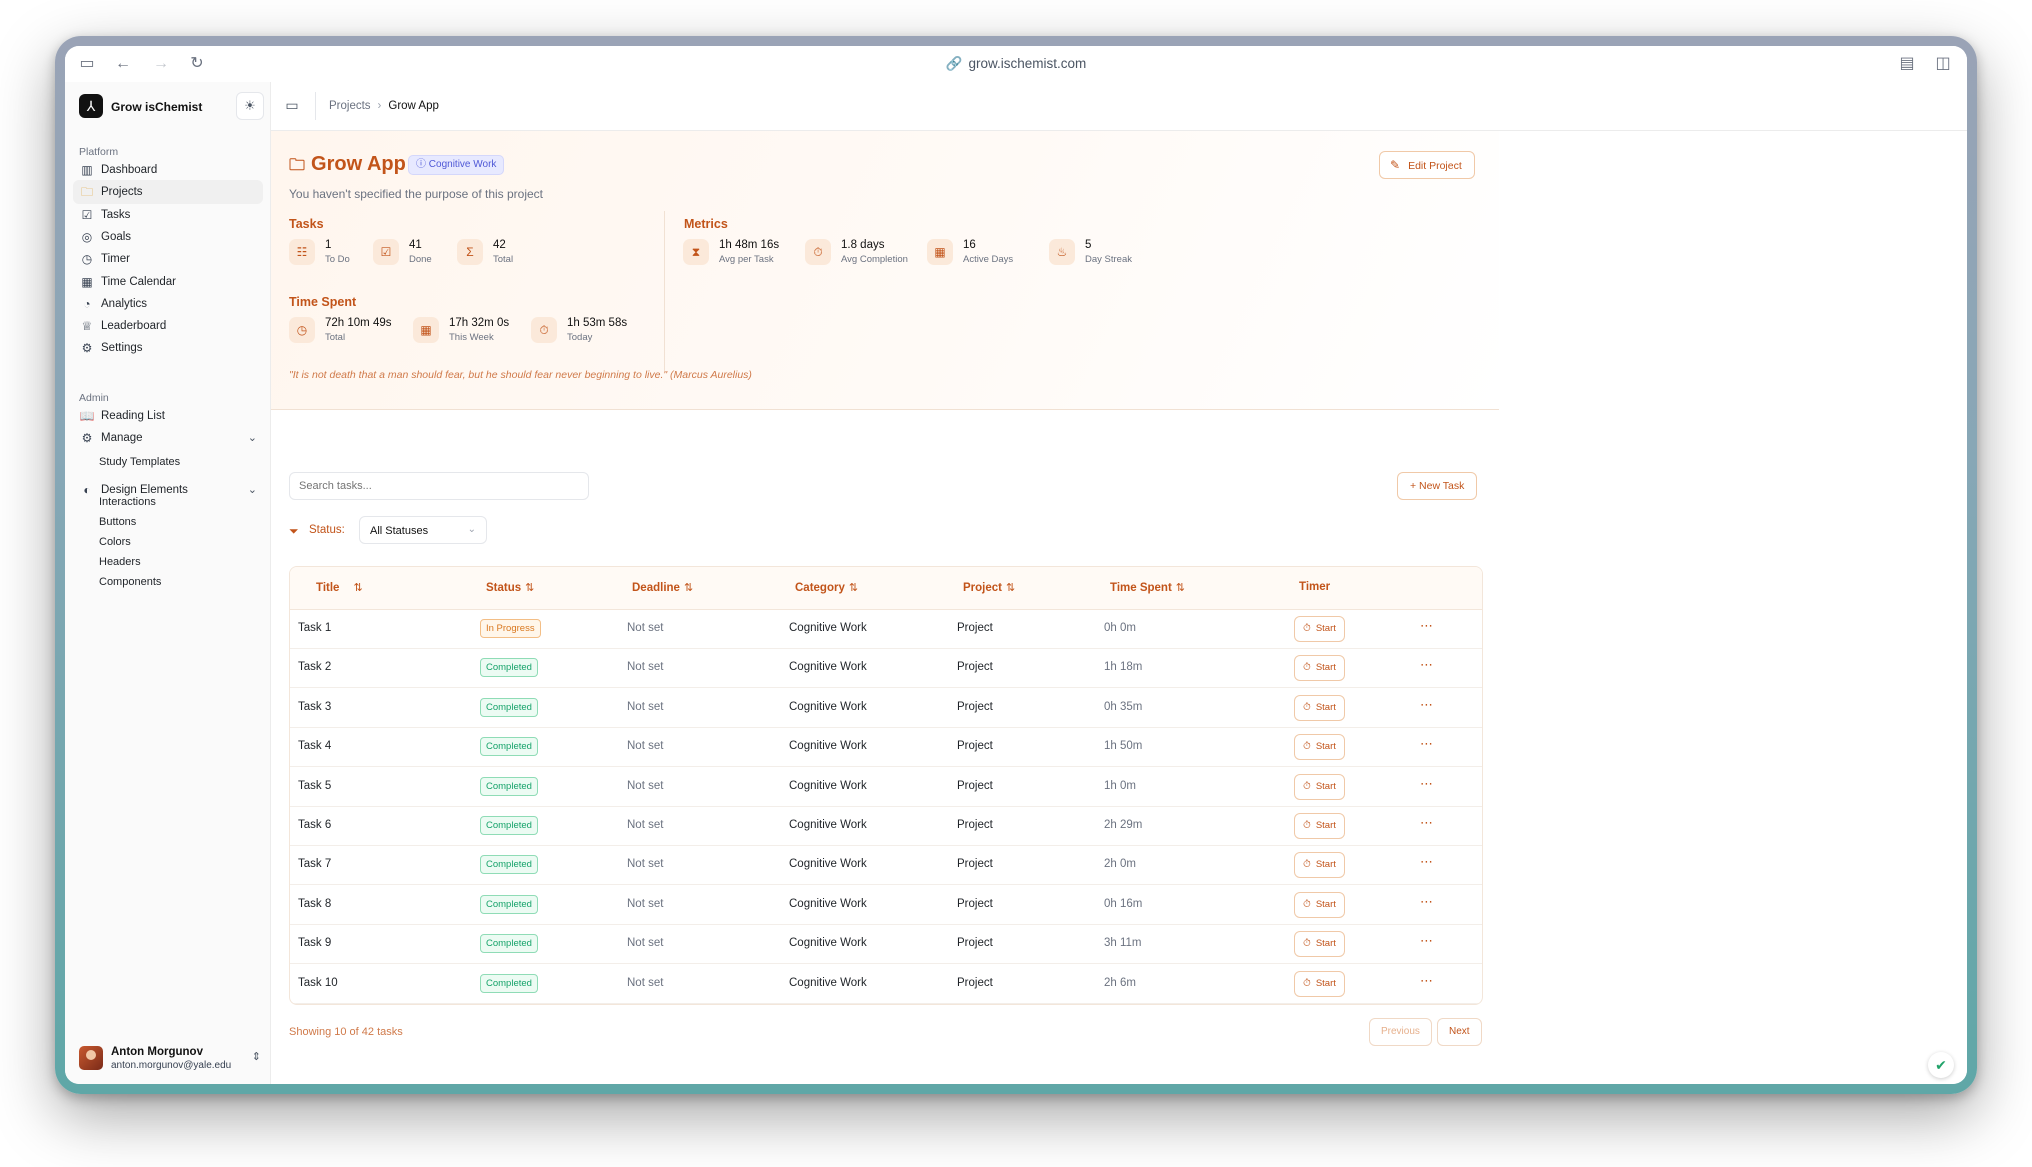 This screenshot has height=1167, width=2032. What do you see at coordinates (315, 943) in the screenshot?
I see `task-title: Task 9` at bounding box center [315, 943].